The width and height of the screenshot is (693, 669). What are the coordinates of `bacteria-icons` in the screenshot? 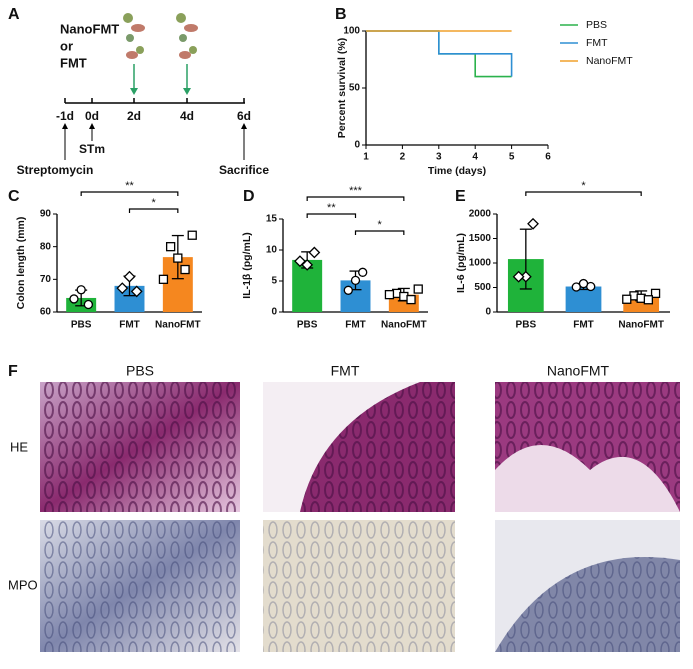 It's located at (160, 36).